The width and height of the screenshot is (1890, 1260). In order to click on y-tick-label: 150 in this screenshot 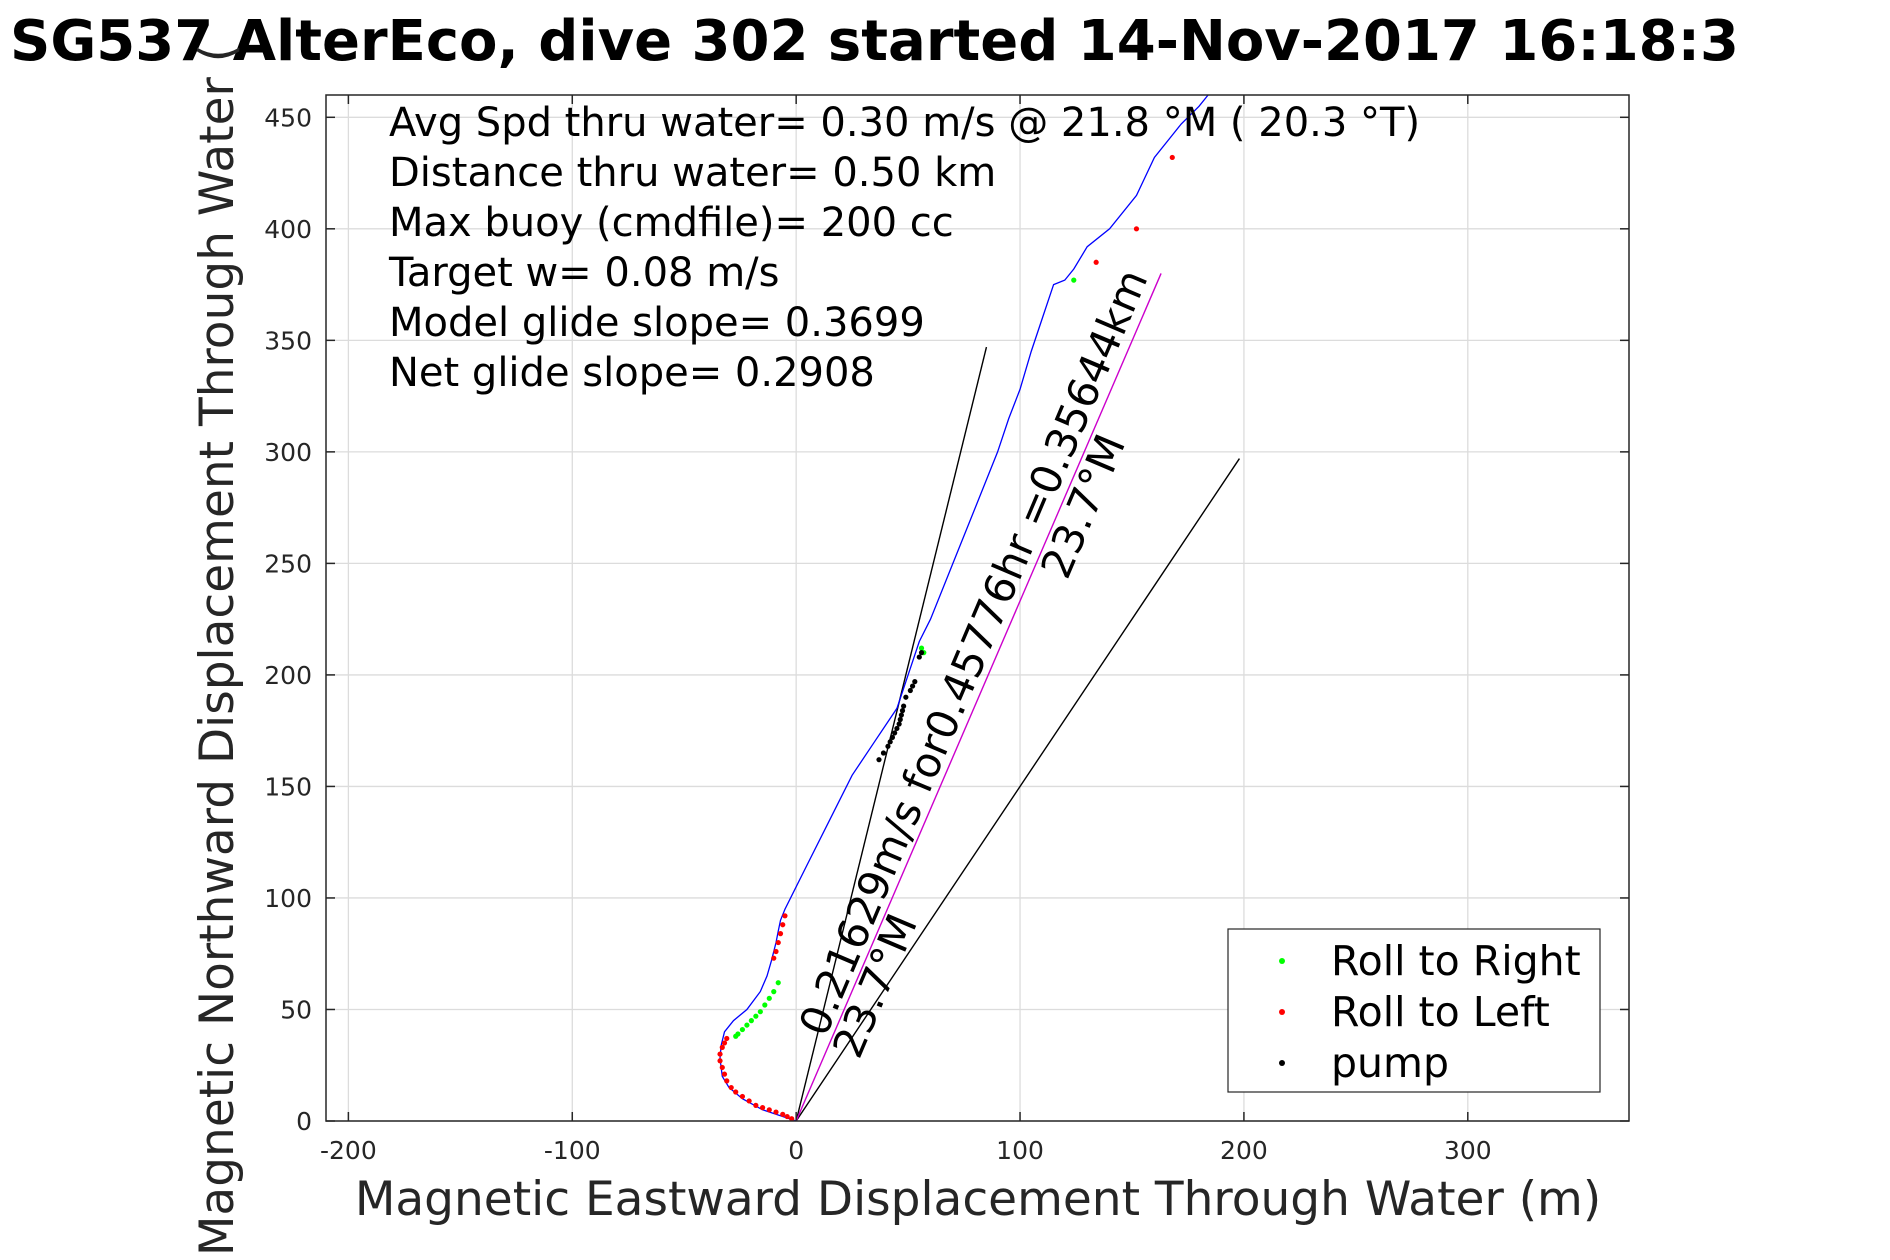, I will do `click(288, 786)`.